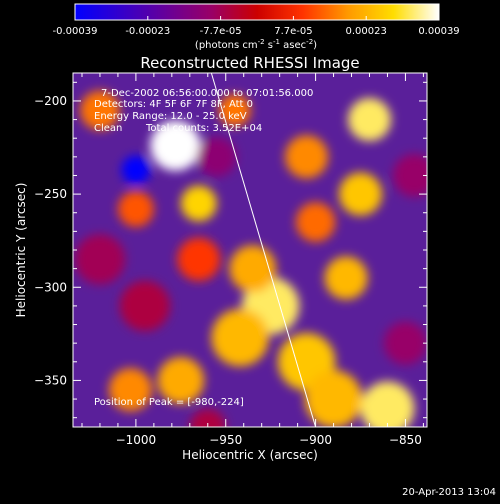 Image resolution: width=500 pixels, height=504 pixels. What do you see at coordinates (170, 116) in the screenshot?
I see `energy-range-label: Energy Range: 12.0 - 25.0 keV` at bounding box center [170, 116].